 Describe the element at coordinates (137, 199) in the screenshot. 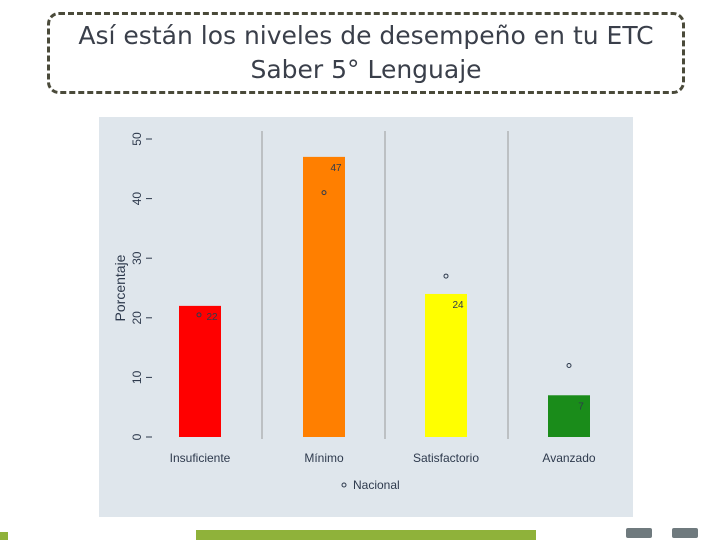

I see `y-tick-label-40: 40` at that location.